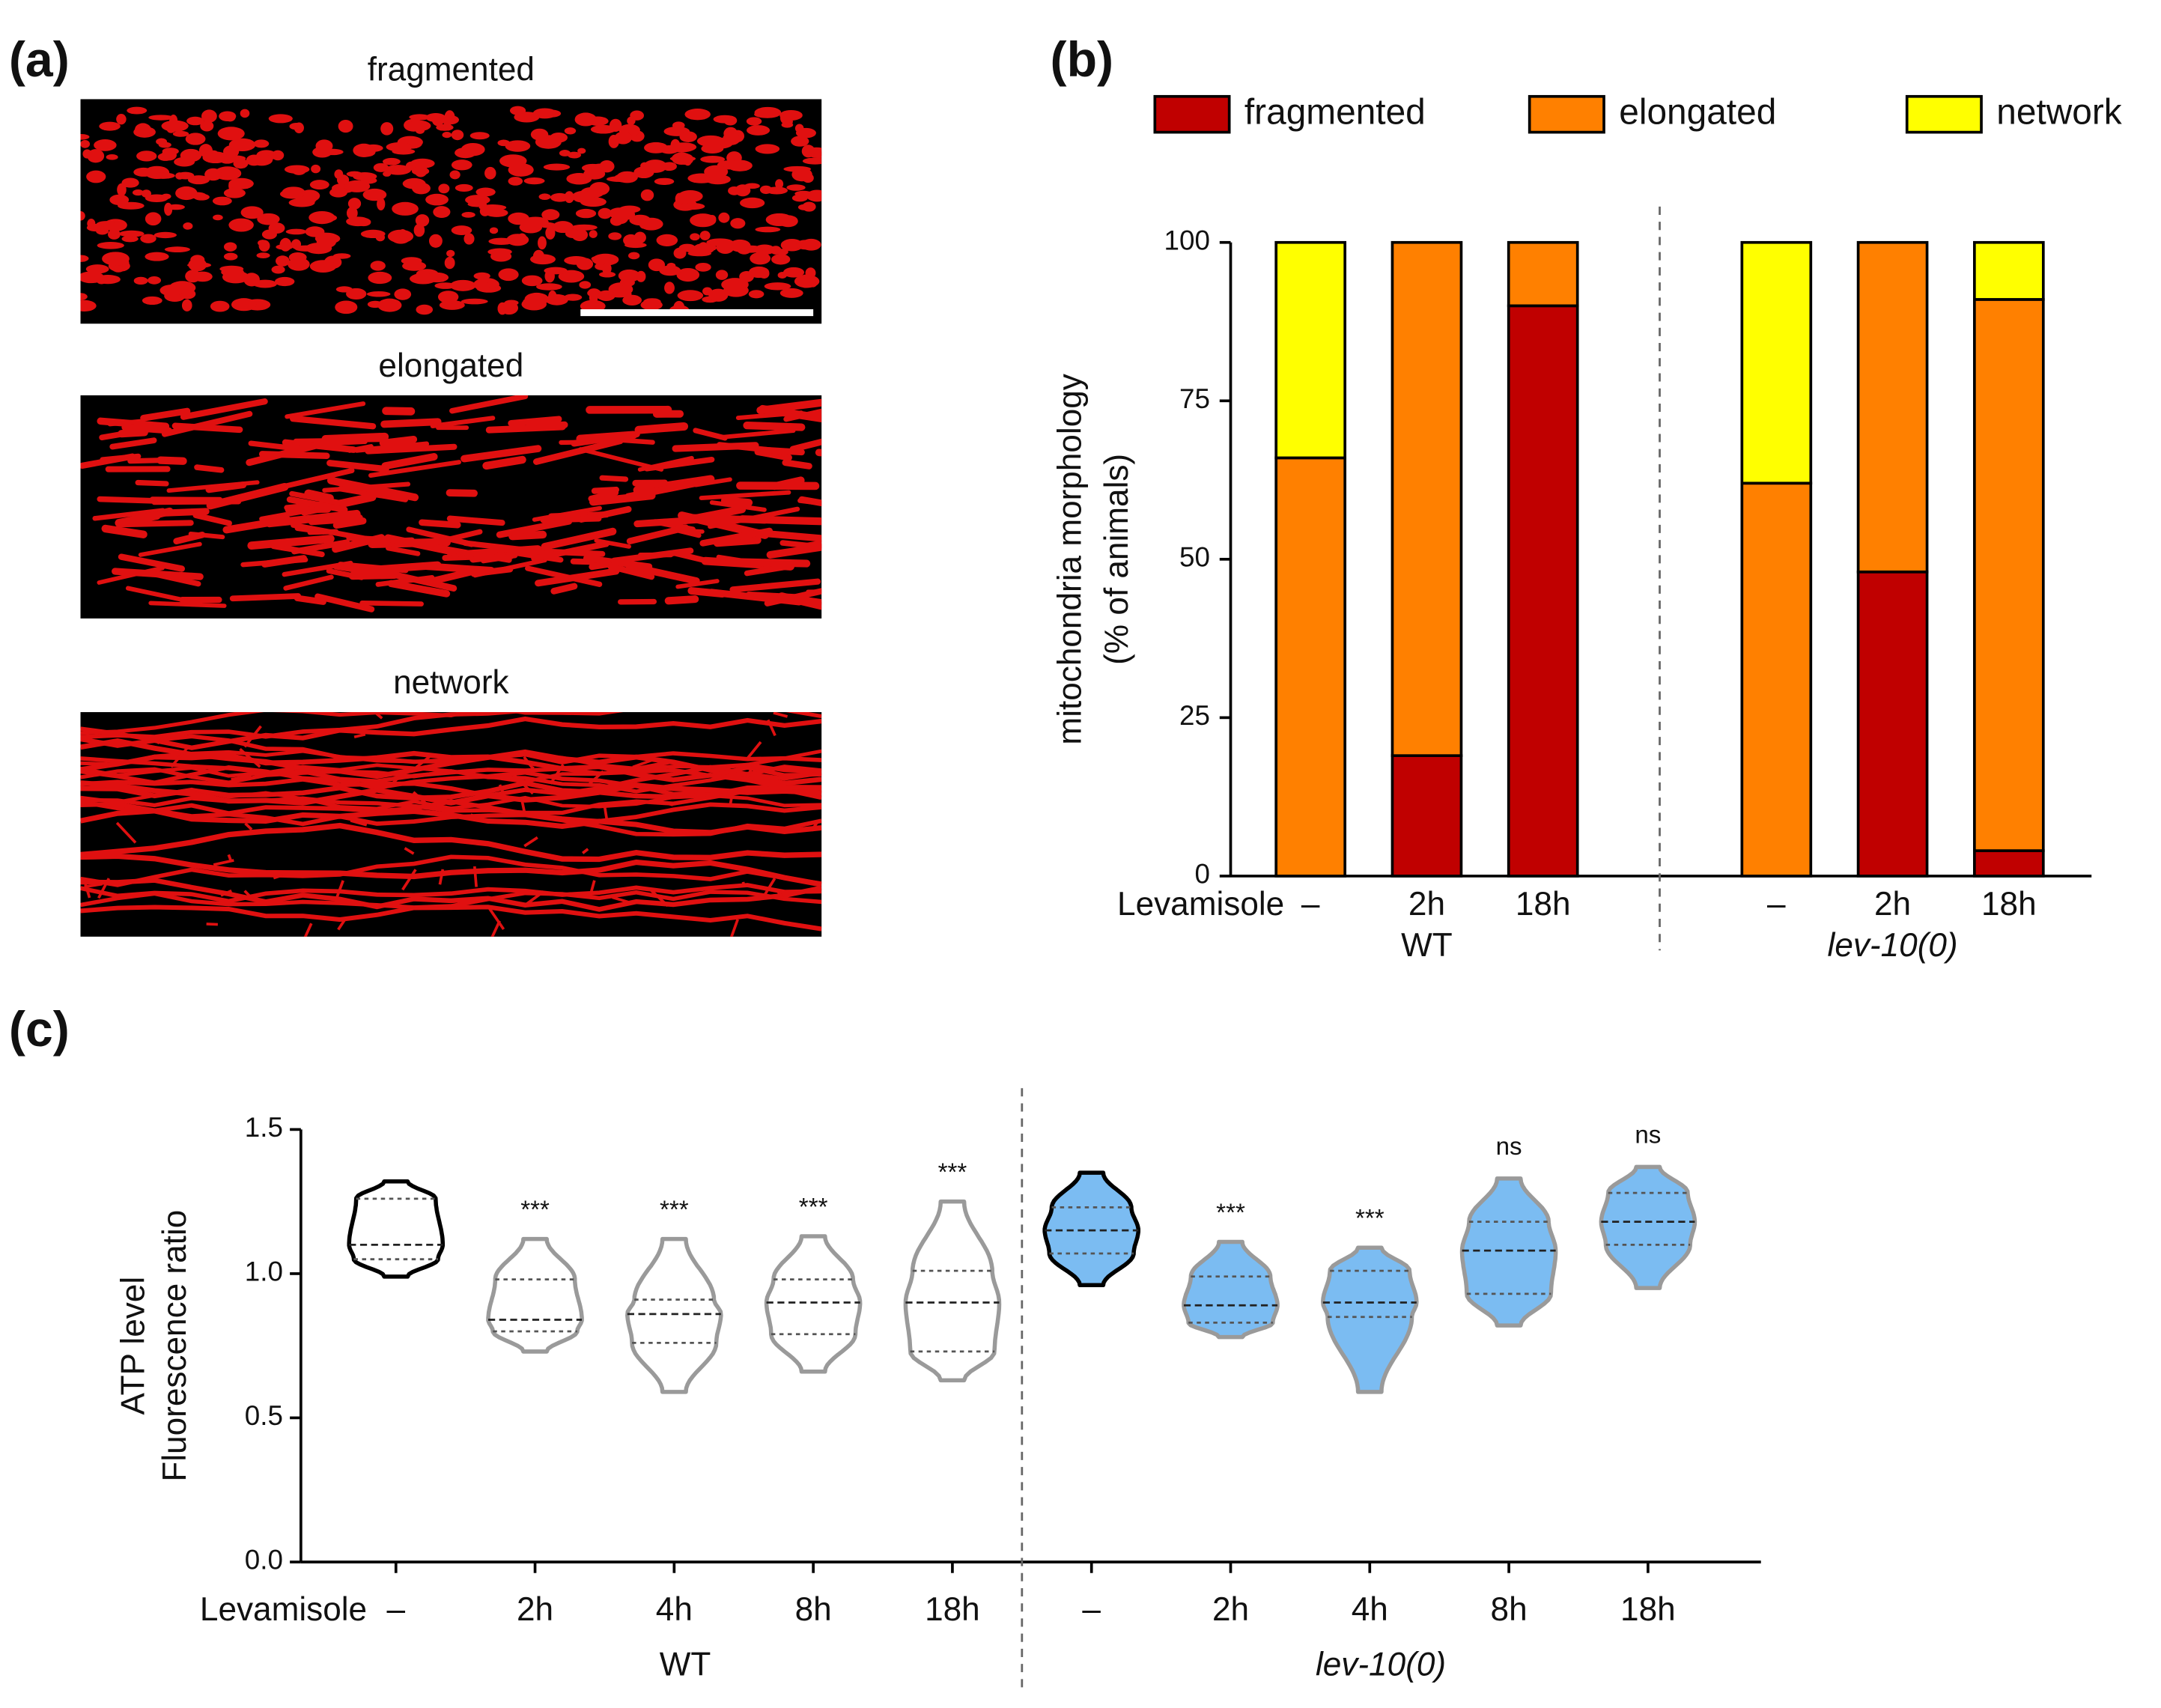 The image size is (2161, 1708). Describe the element at coordinates (1200, 904) in the screenshot. I see `x-axis-label: Levamisole` at that location.